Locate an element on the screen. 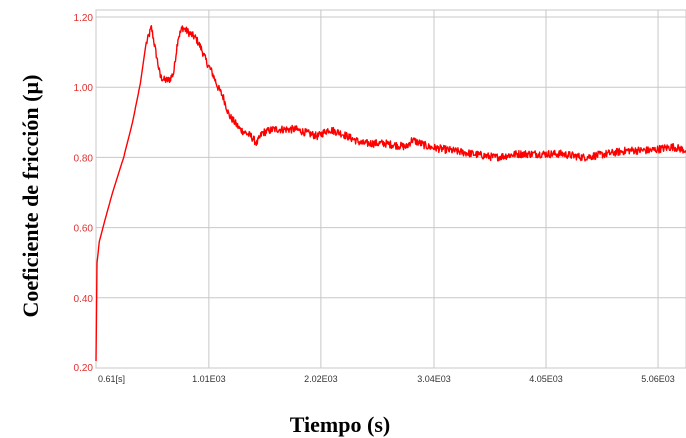 This screenshot has width=686, height=438. y-tick-label: 0.40 is located at coordinates (84, 299).